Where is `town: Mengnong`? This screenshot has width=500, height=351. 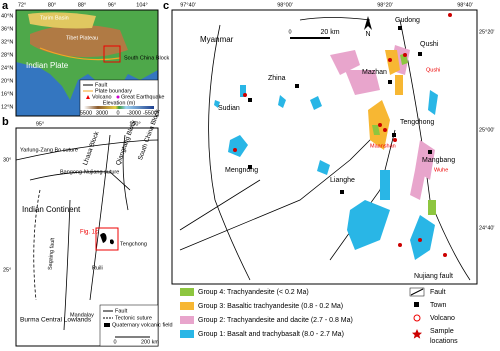 town: Mengnong is located at coordinates (241, 170).